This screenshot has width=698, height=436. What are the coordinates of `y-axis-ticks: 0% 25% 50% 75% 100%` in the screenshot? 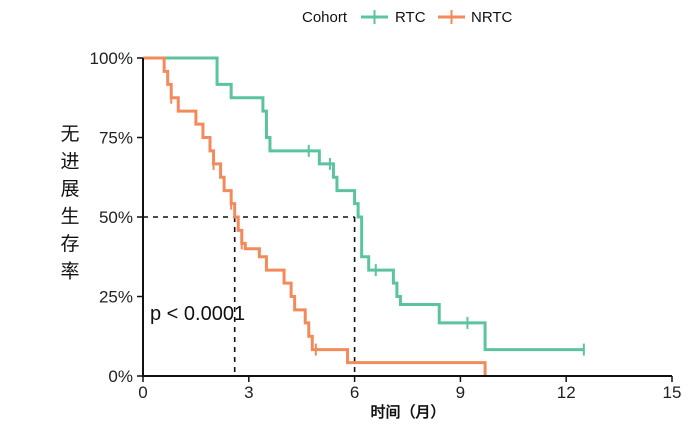 It's located at (116, 217).